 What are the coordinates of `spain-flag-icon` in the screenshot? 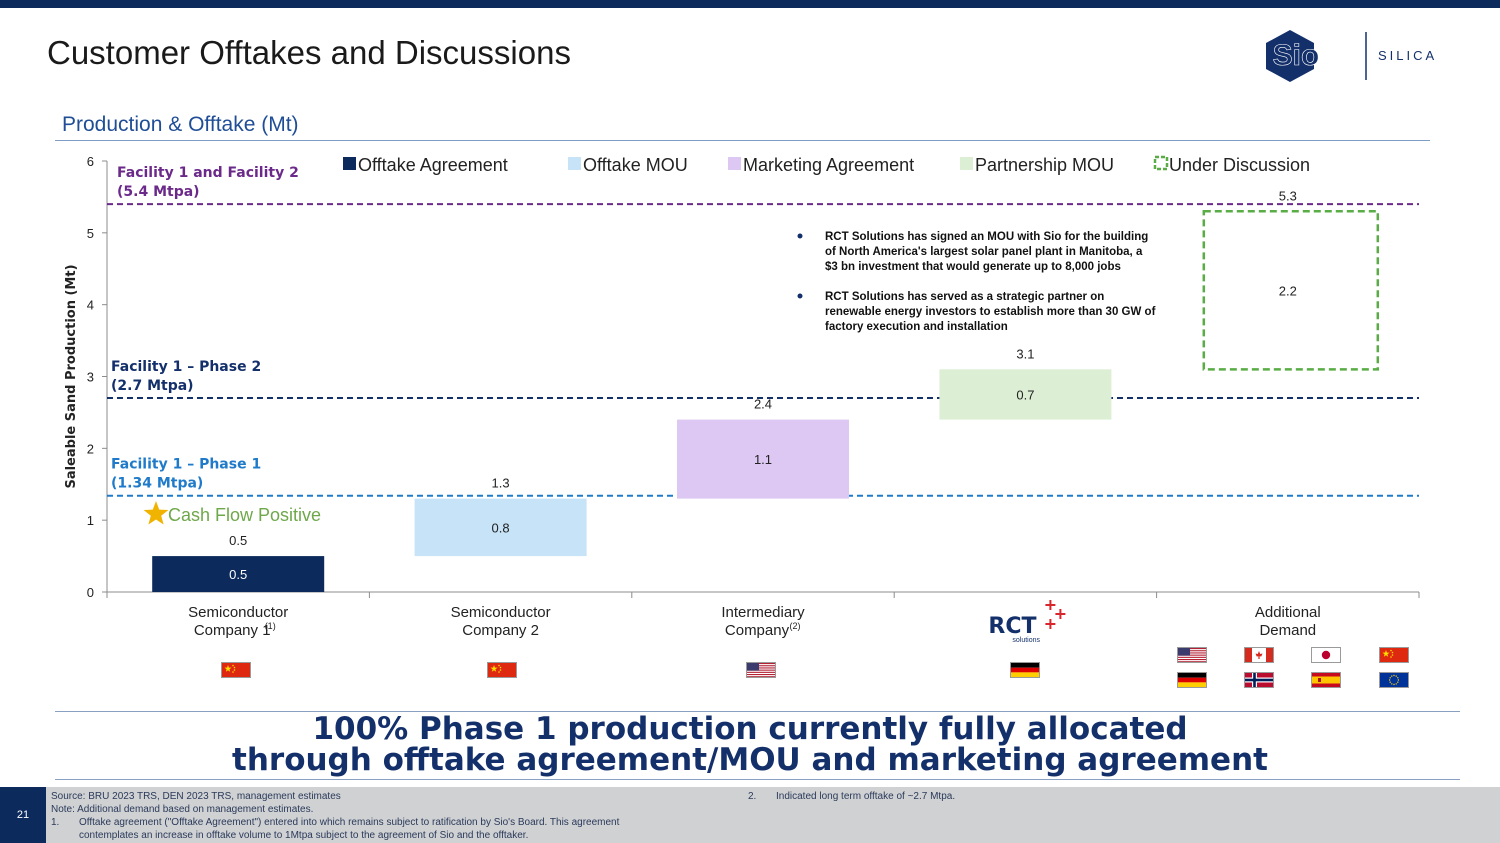 It's located at (1326, 680).